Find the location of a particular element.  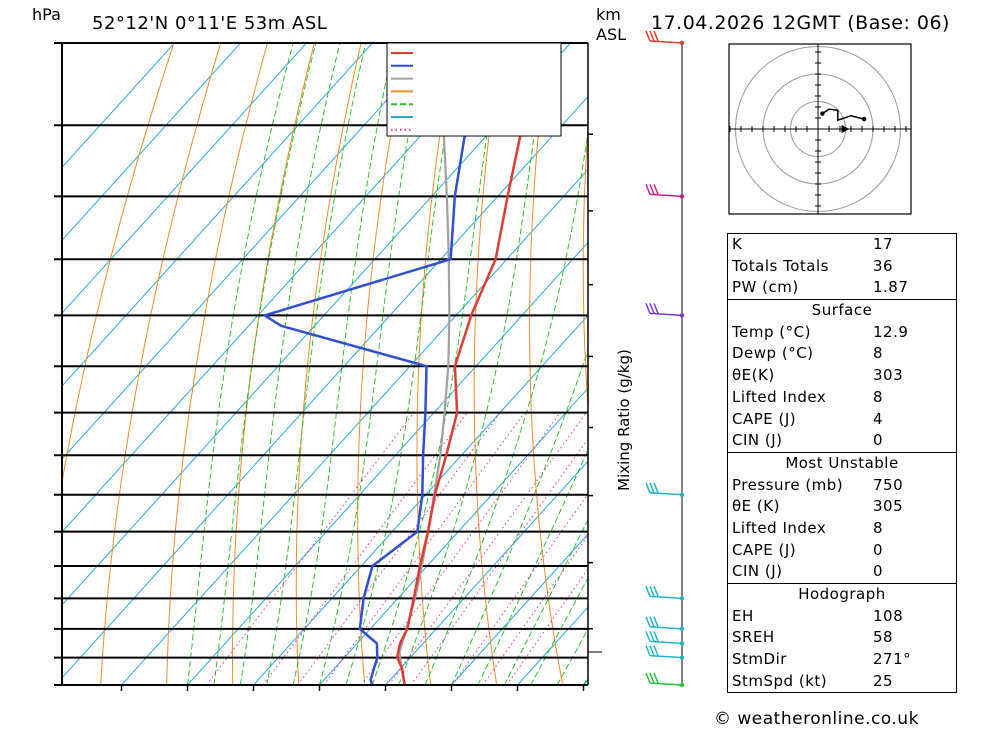

most-unstable-header: Most Unstable is located at coordinates (842, 463).